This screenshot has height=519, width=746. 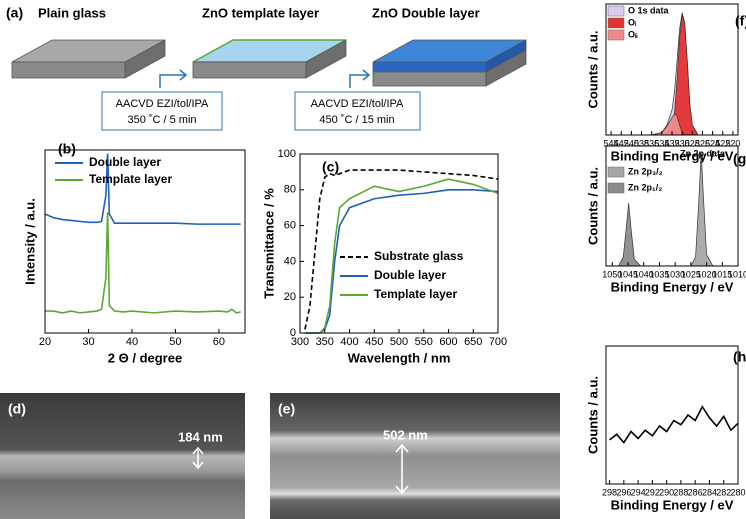 What do you see at coordinates (675, 274) in the screenshot?
I see `x-tick-label: 1030` at bounding box center [675, 274].